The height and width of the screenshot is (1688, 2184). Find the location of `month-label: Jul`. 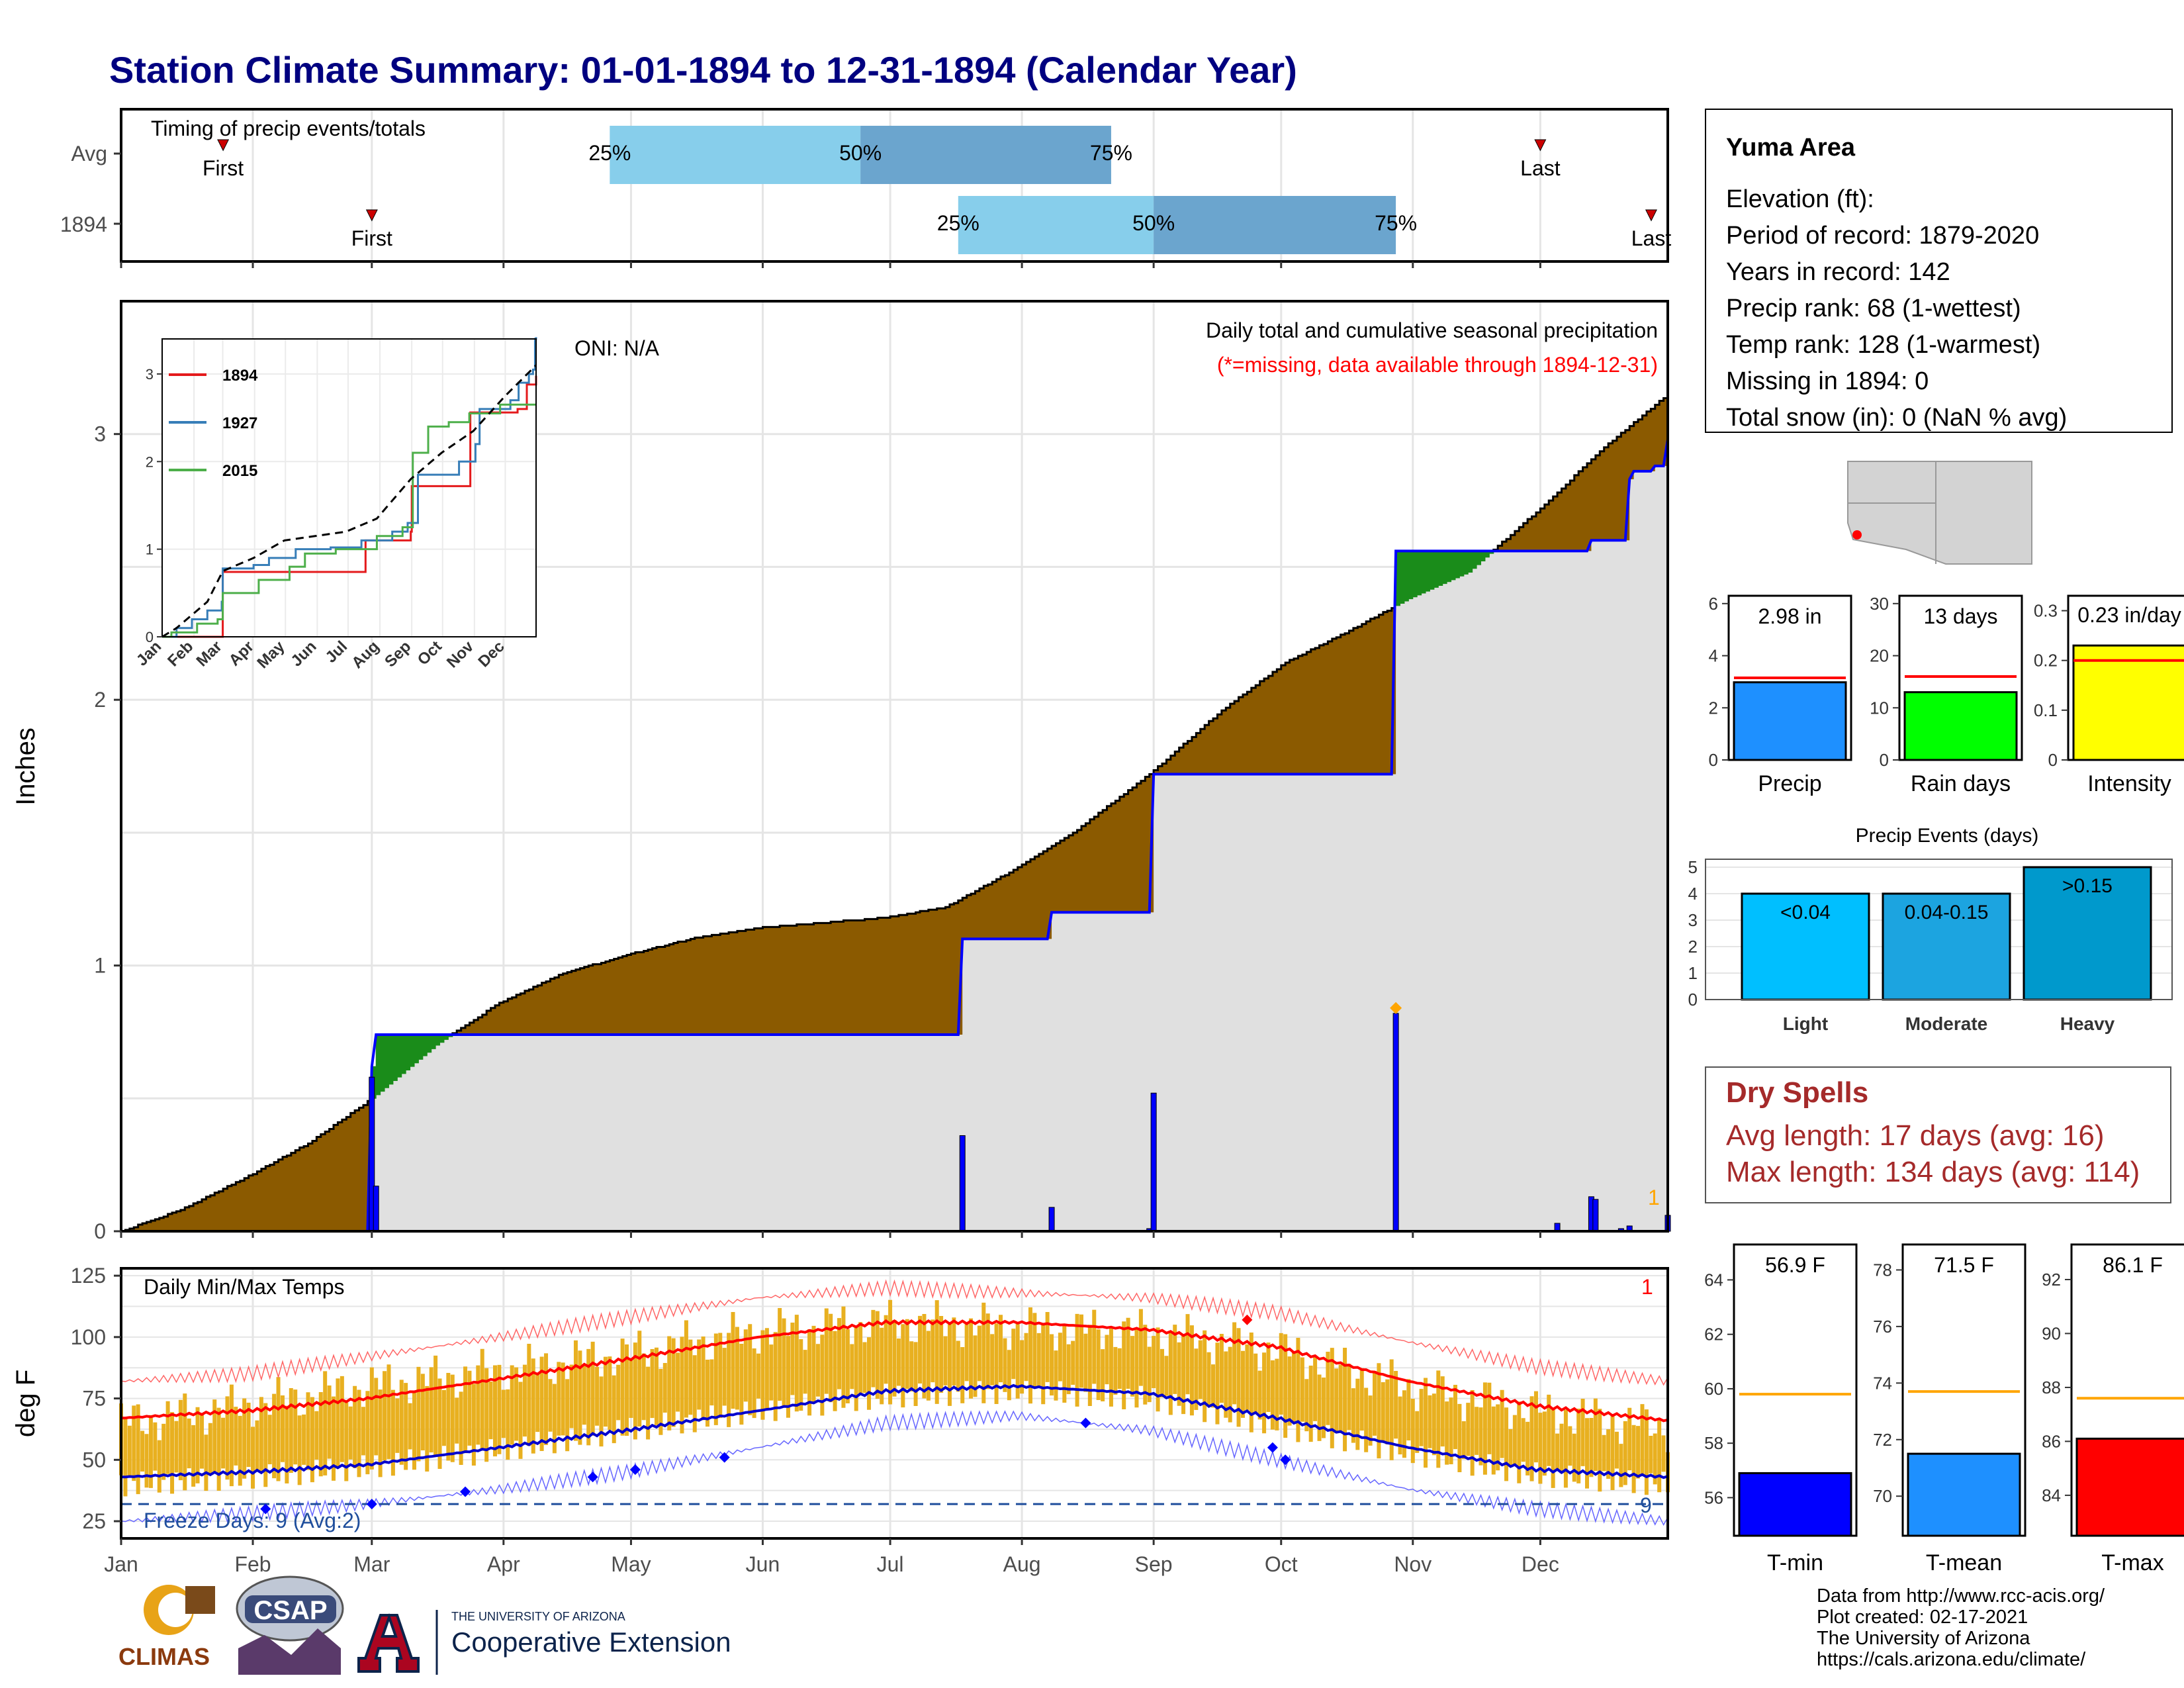

month-label: Jul is located at coordinates (890, 1564).